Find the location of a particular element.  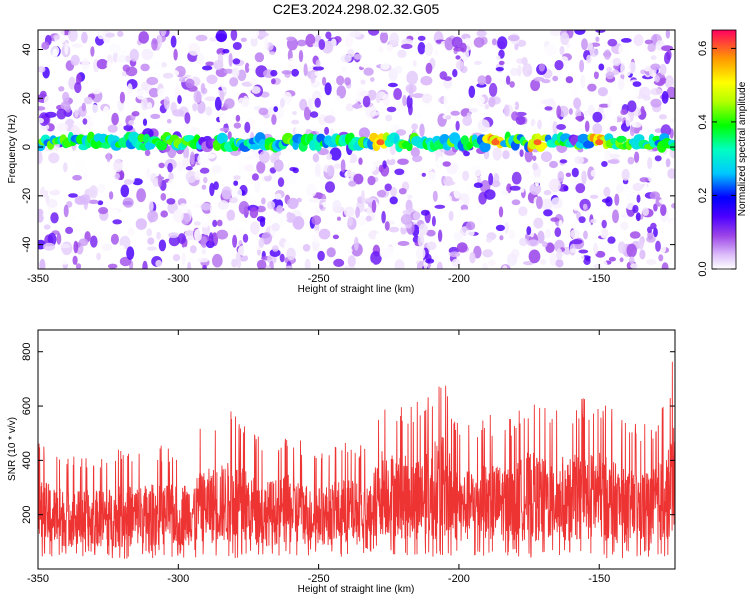

spectrogram-y-label: Frequency (Hz) is located at coordinates (12, 149).